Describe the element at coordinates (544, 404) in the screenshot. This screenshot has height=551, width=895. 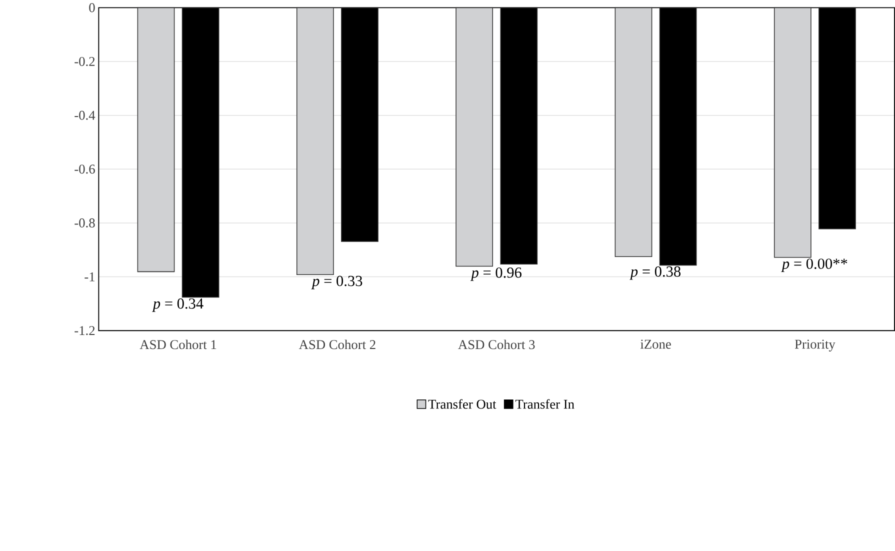
I see `legend-label: Transfer In` at that location.